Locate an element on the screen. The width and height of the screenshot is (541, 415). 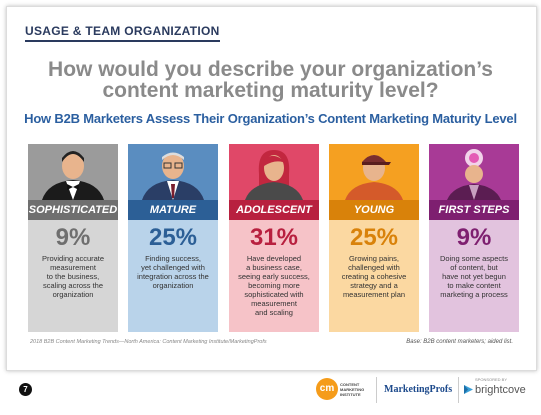
description-line: scaling across the is located at coordinates (73, 285).